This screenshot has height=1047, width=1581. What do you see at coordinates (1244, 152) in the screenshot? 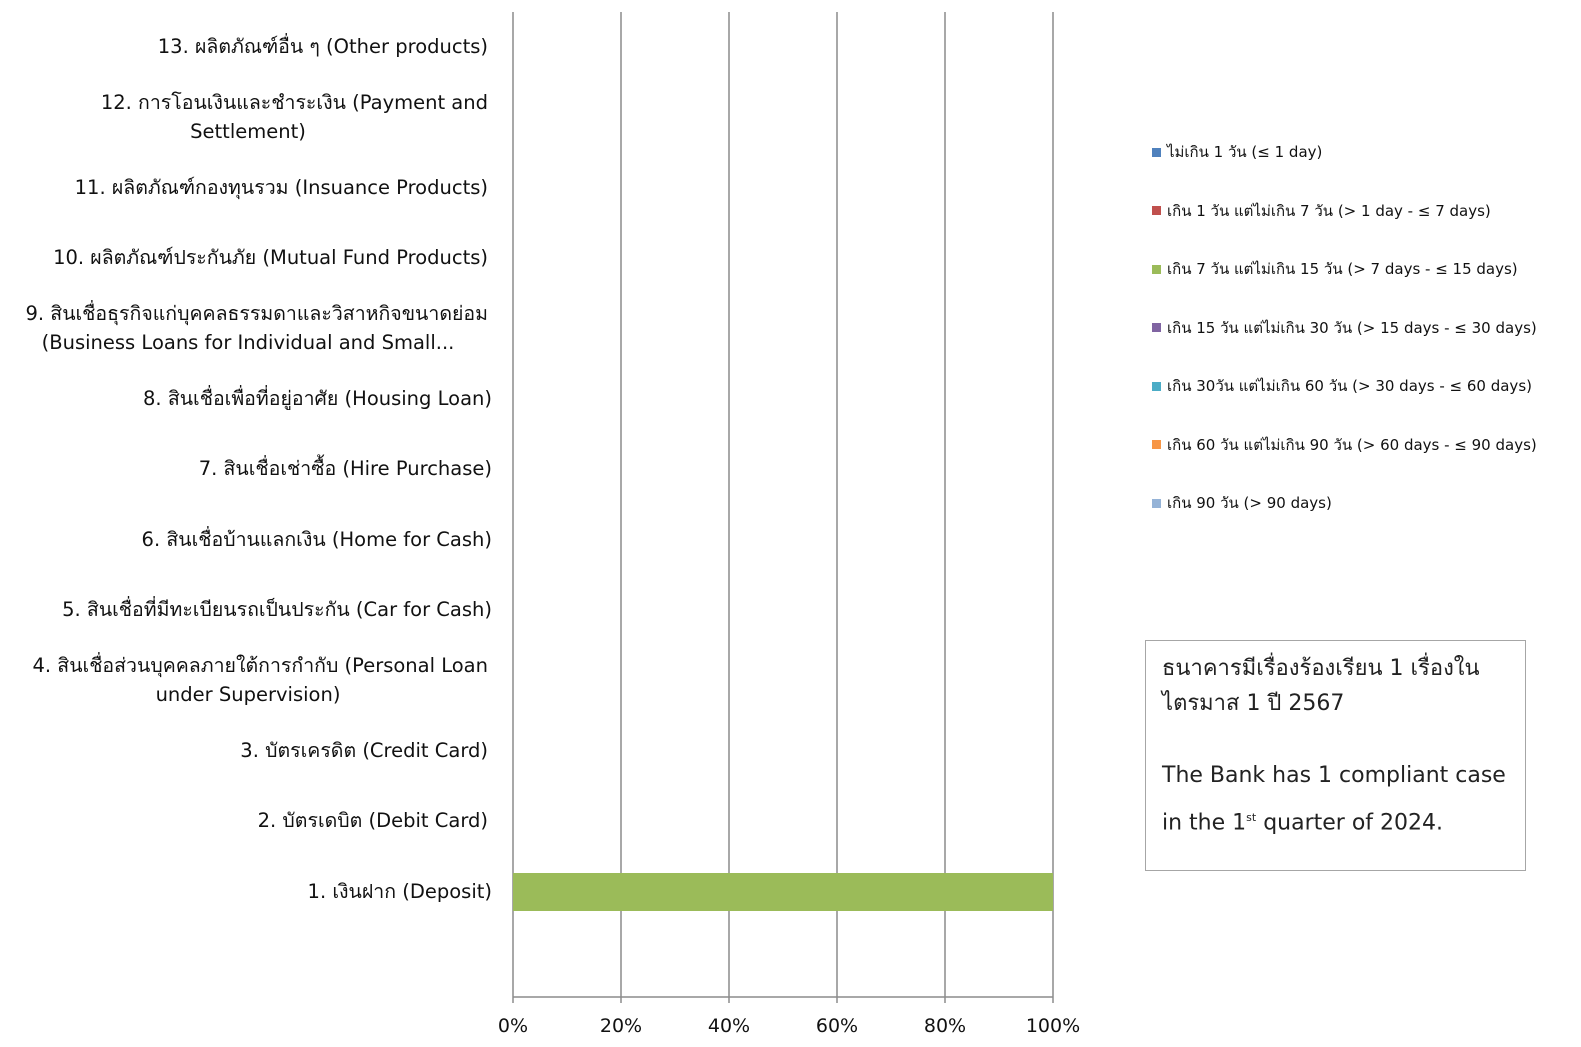
I see `legend-label: ไม่เกิน 1 วัน (≤ 1 day)` at bounding box center [1244, 152].